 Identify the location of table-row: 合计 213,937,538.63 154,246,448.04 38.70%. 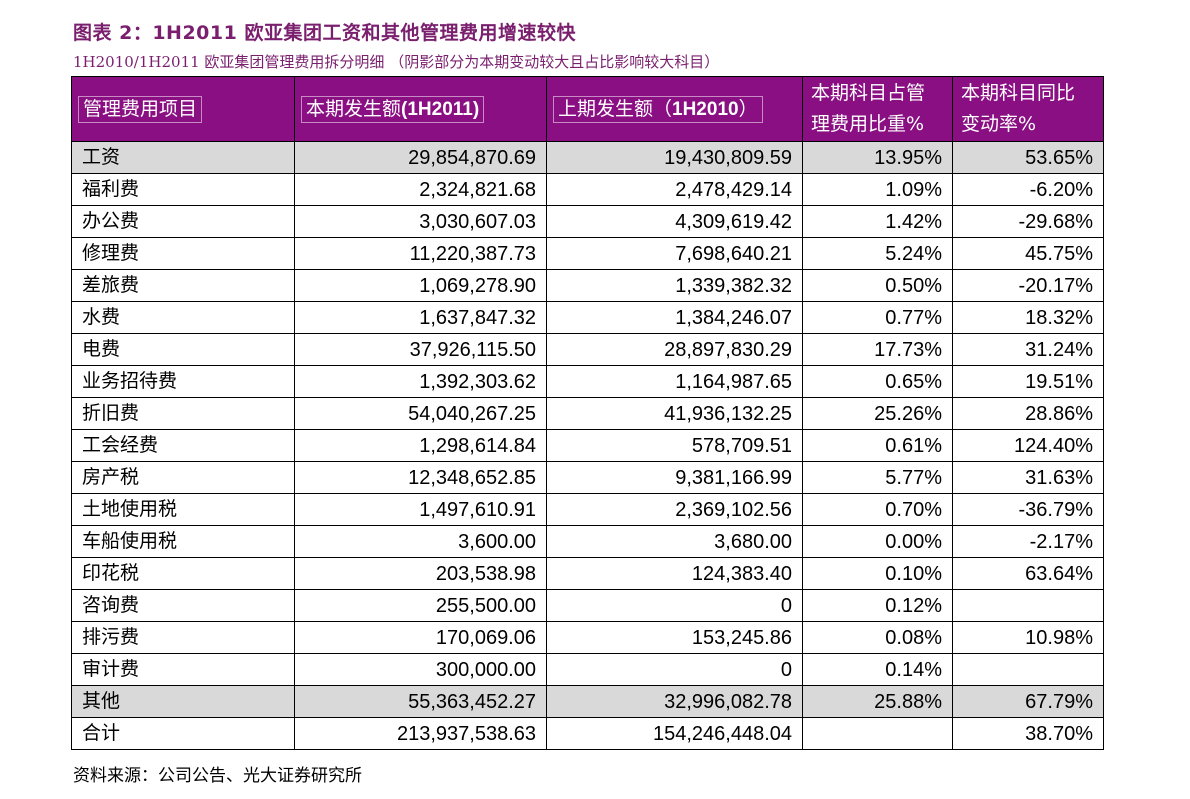
(587, 733).